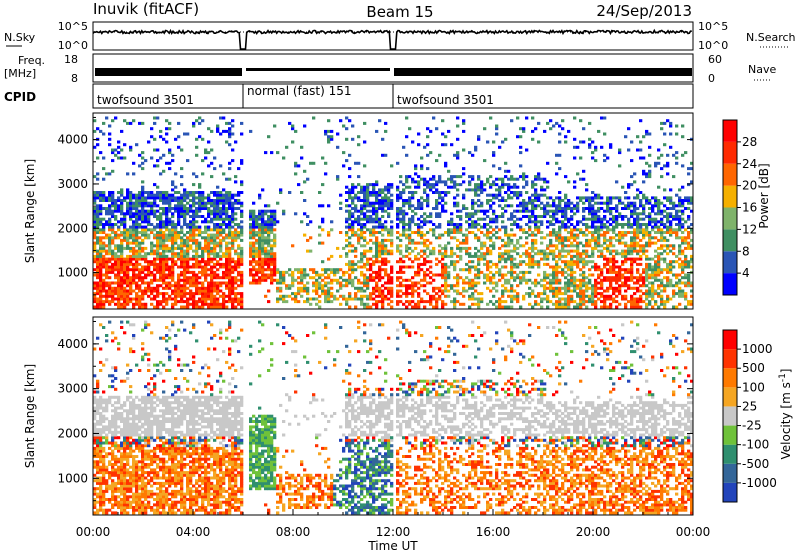 The height and width of the screenshot is (554, 800). What do you see at coordinates (399, 12) in the screenshot?
I see `beam-title: Beam 15` at bounding box center [399, 12].